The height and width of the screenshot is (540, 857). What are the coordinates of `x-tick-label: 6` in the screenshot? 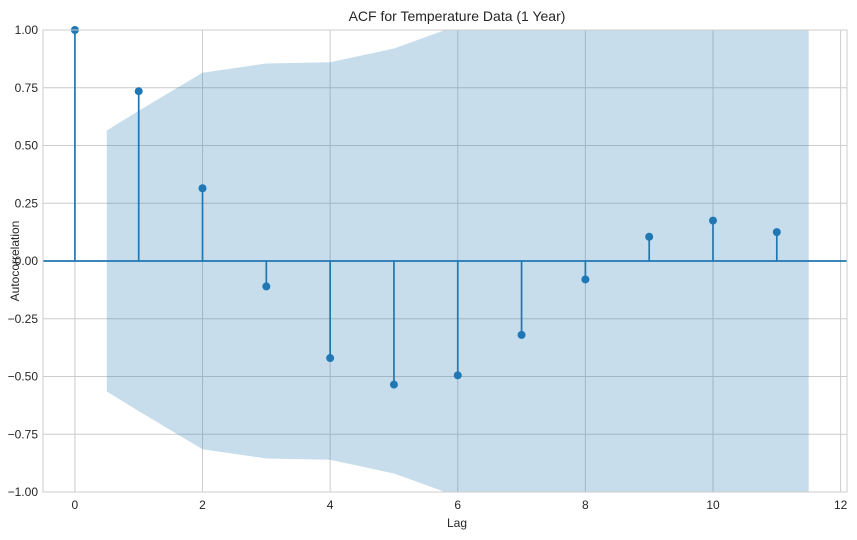 It's located at (457, 505).